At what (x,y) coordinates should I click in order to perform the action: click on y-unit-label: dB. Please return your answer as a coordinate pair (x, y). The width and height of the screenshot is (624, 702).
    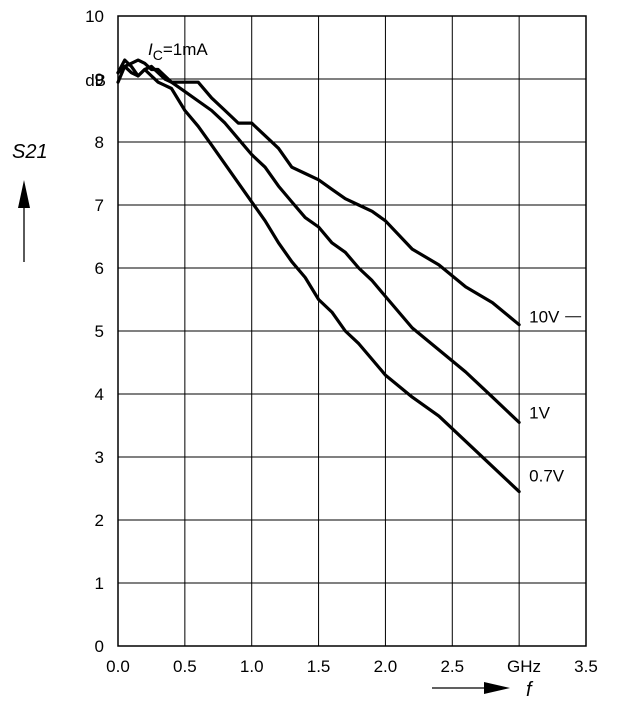
    Looking at the image, I should click on (95, 80).